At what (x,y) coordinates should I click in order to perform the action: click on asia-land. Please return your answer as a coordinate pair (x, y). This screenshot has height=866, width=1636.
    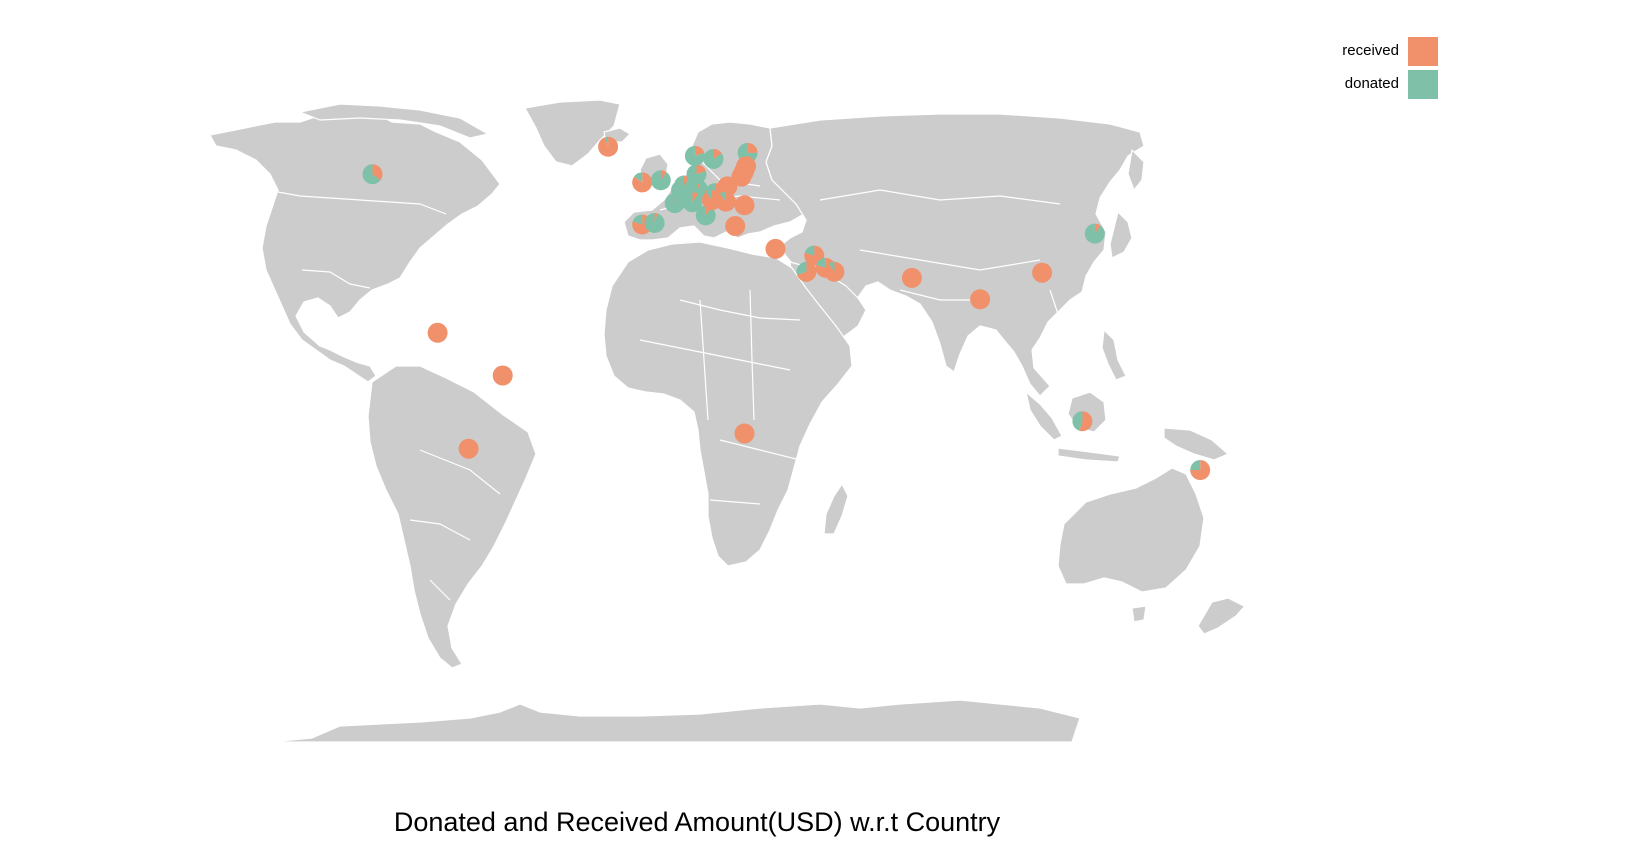
    Looking at the image, I should click on (955, 255).